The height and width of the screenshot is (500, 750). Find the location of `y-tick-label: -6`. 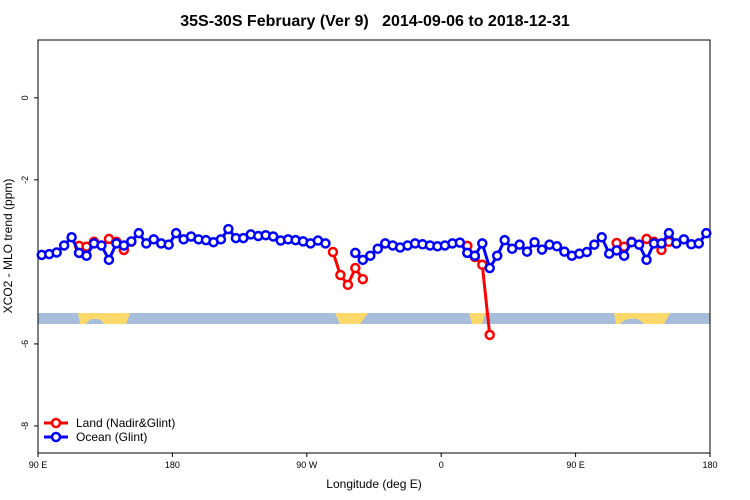

y-tick-label: -6 is located at coordinates (25, 344).